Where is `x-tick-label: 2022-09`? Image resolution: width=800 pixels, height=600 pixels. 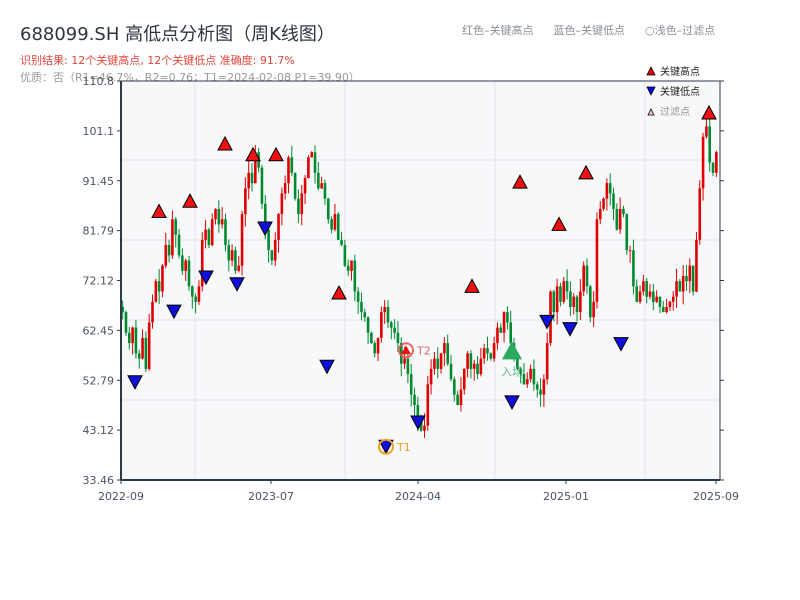 x-tick-label: 2022-09 is located at coordinates (121, 496).